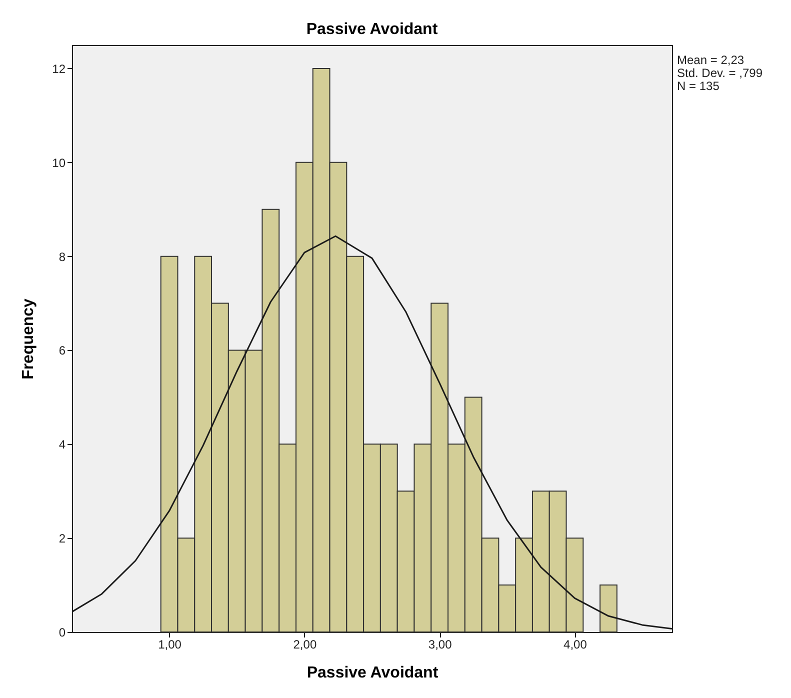 Image resolution: width=791 pixels, height=698 pixels. What do you see at coordinates (29, 339) in the screenshot?
I see `y-axis-title: Frequency` at bounding box center [29, 339].